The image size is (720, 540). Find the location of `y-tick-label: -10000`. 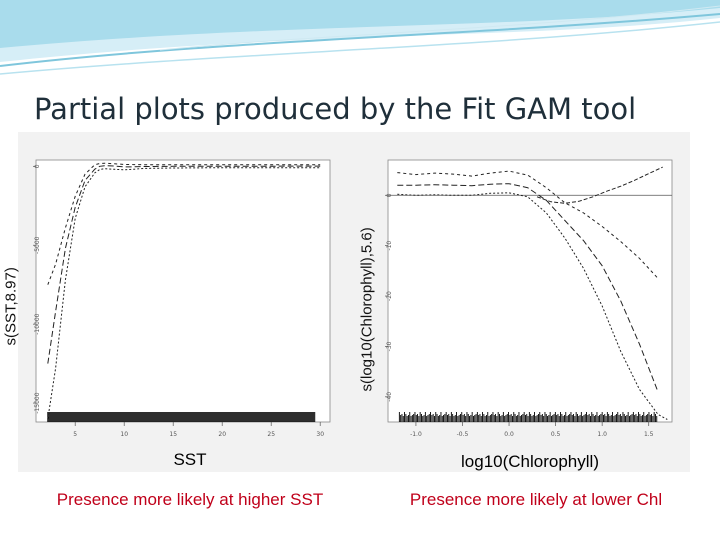

y-tick-label: -10000 is located at coordinates (37, 323).